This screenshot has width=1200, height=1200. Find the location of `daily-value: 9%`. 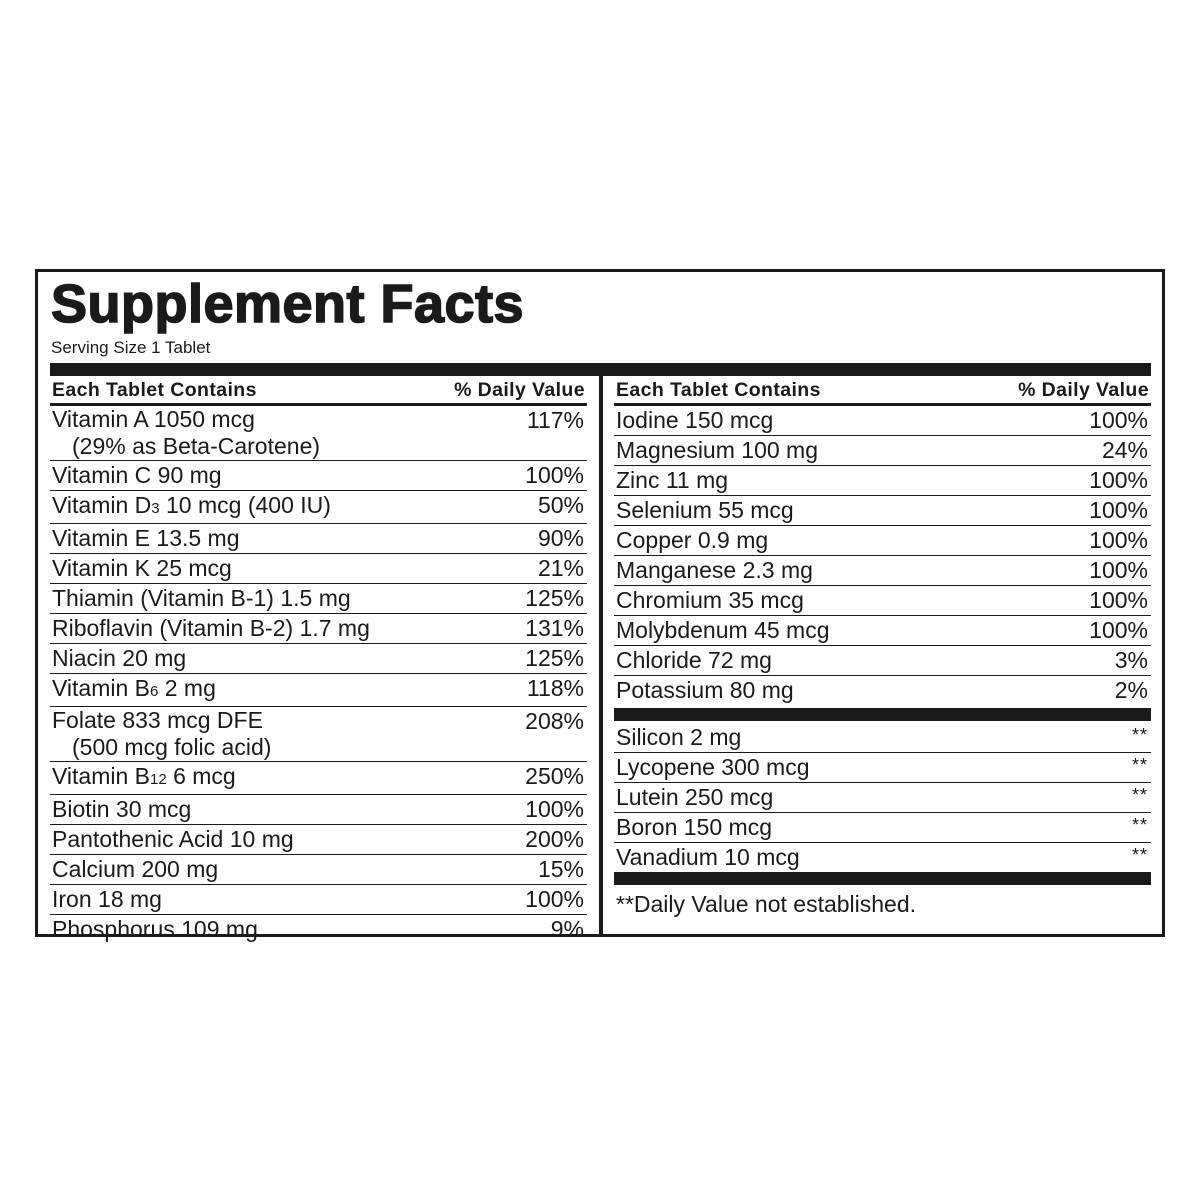

daily-value: 9% is located at coordinates (567, 929).